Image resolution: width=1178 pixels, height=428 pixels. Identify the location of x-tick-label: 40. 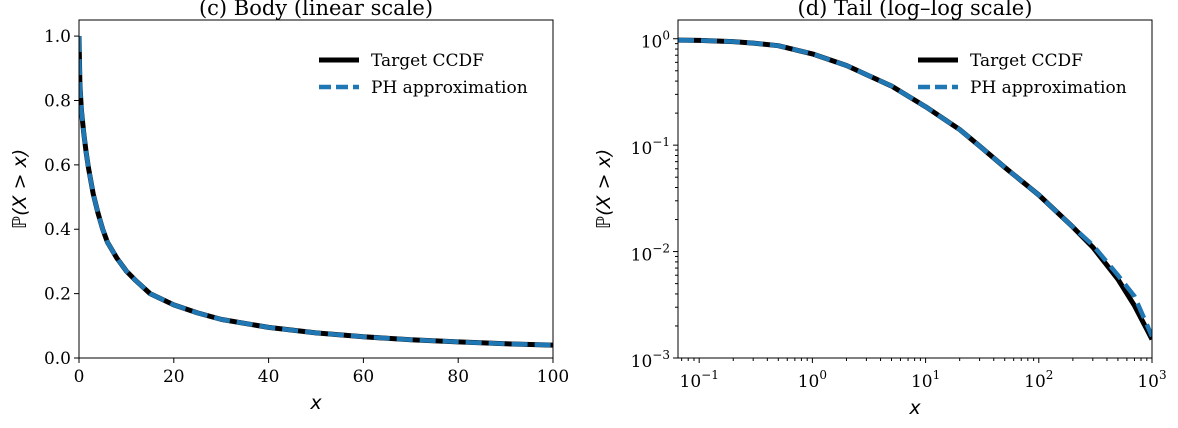
(269, 377).